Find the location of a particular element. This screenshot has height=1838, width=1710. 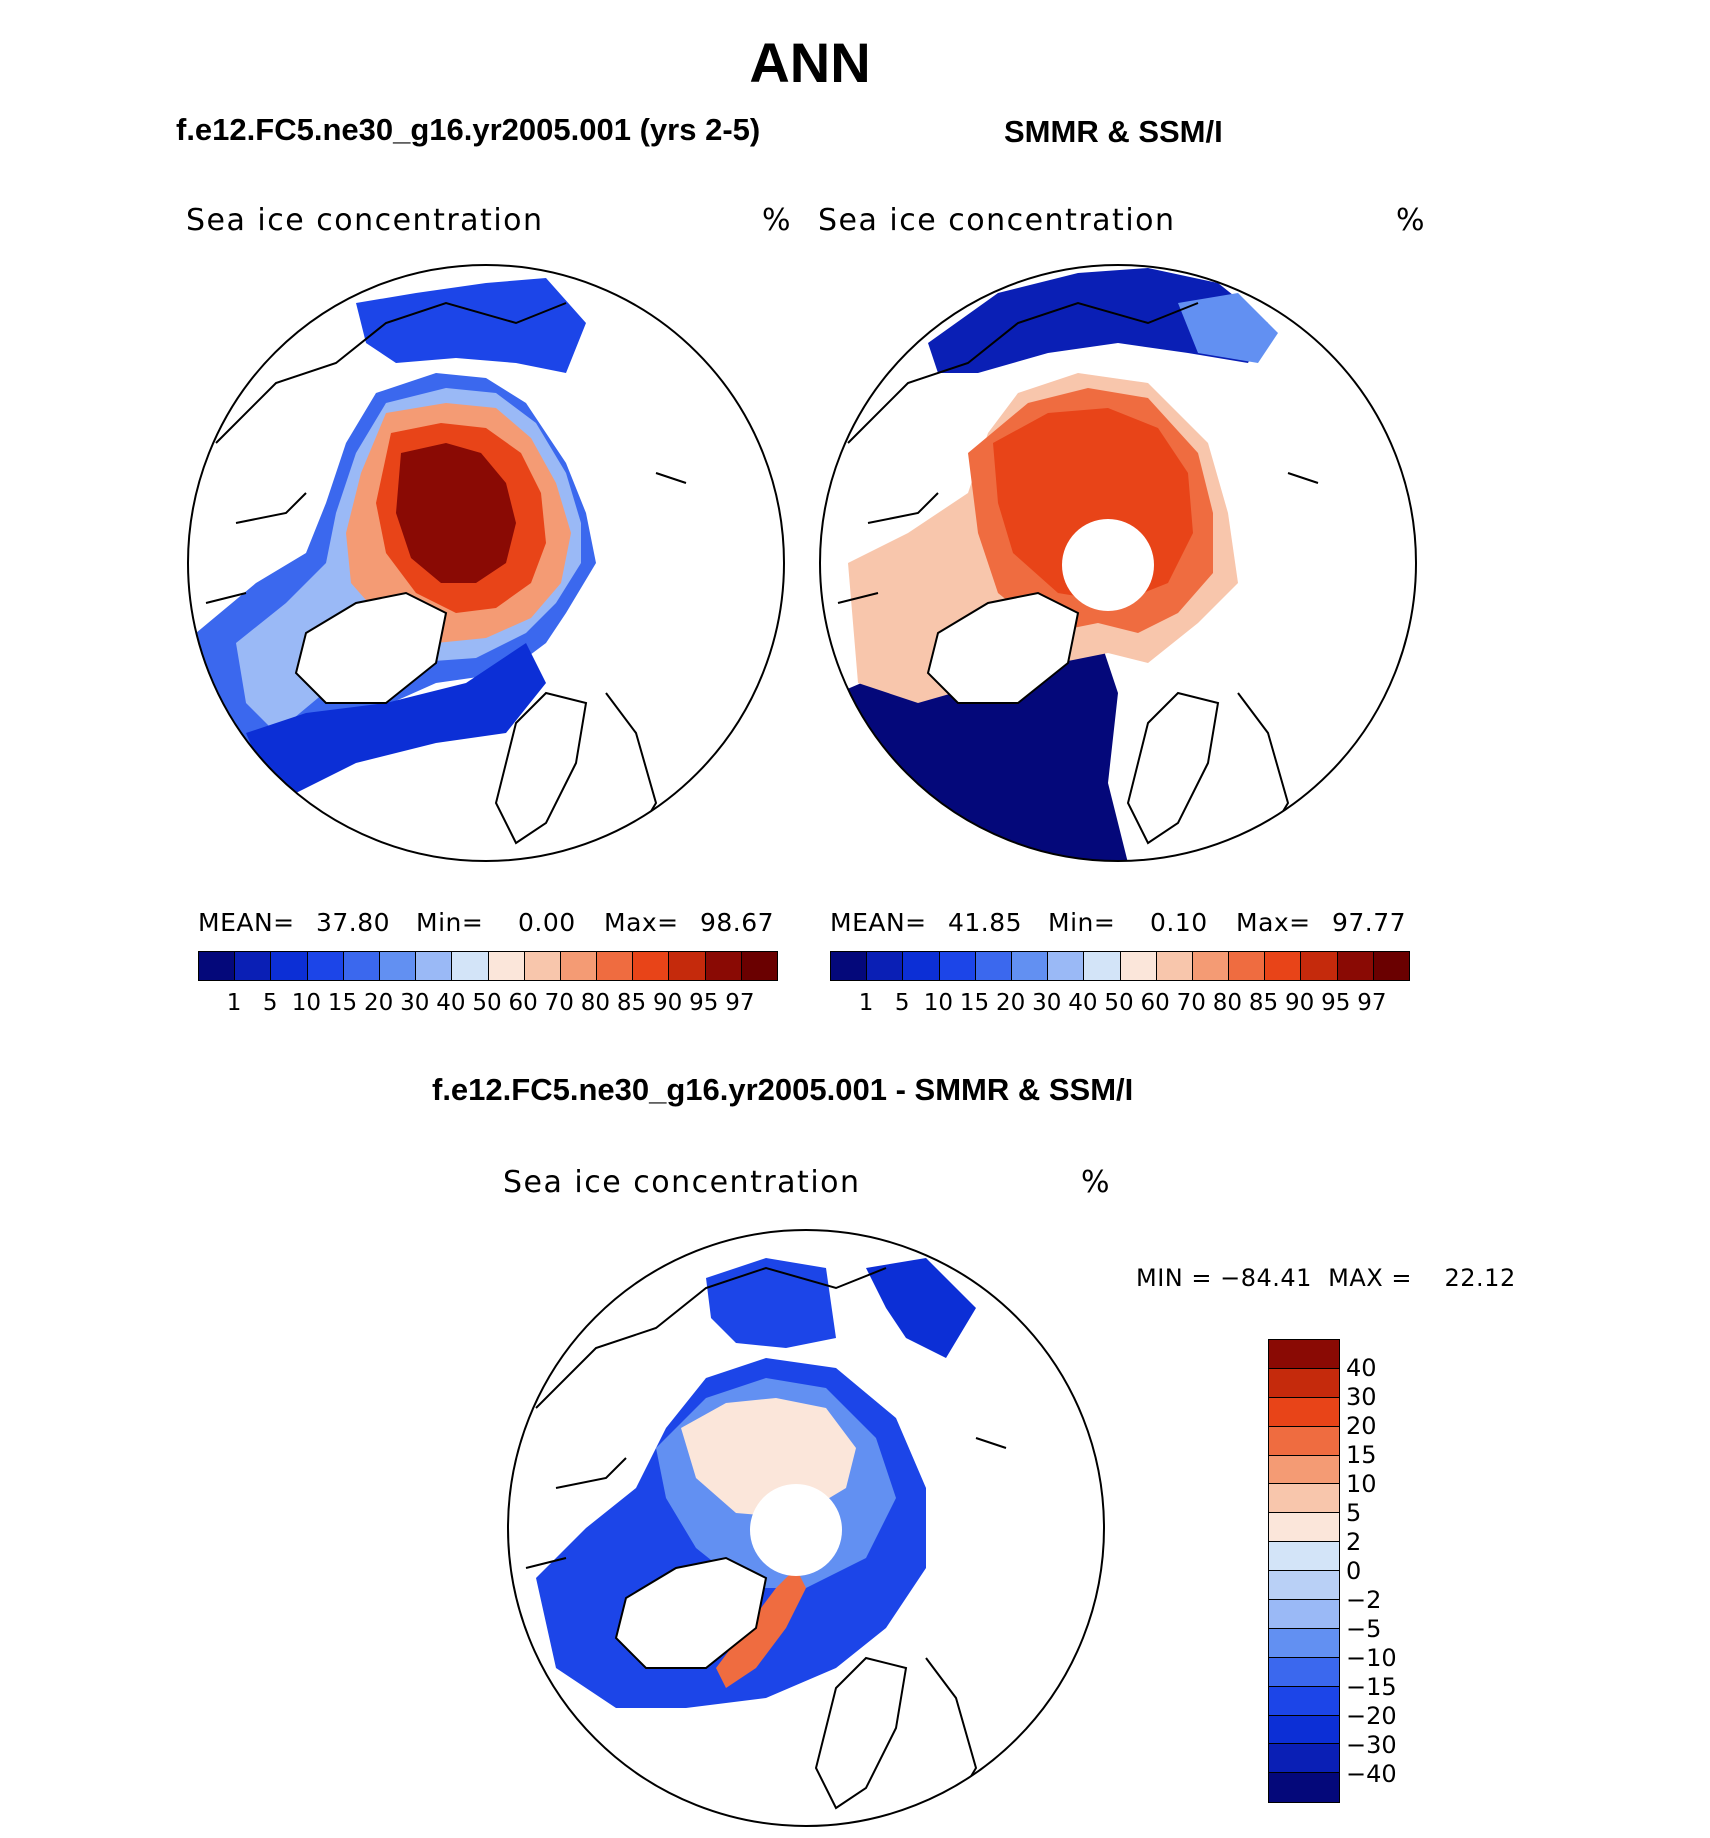

colorbar-tick-label: 50 is located at coordinates (1119, 1003).